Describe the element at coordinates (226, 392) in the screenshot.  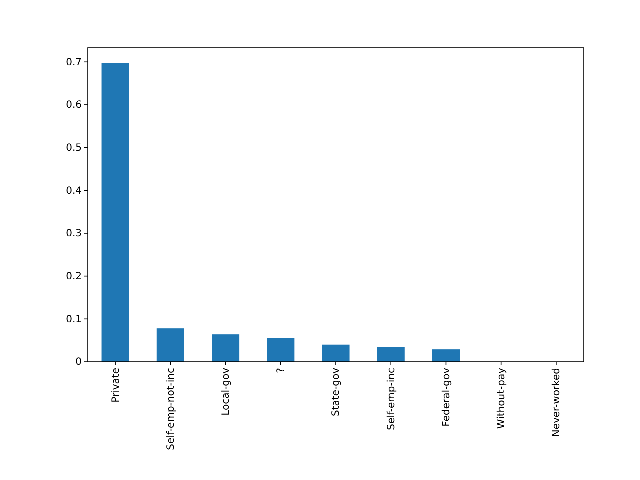
I see `x-tick-label: Local-gov` at that location.